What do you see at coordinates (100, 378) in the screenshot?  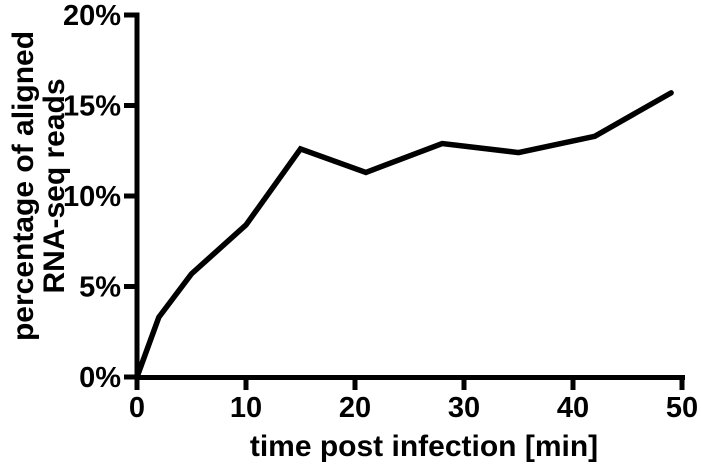 I see `y-tick-label: 0%` at bounding box center [100, 378].